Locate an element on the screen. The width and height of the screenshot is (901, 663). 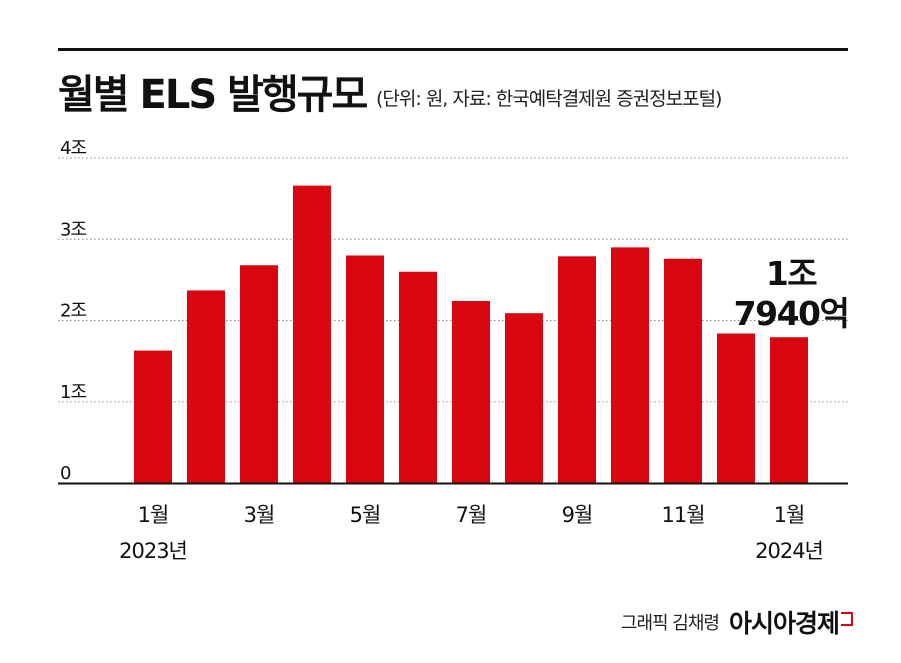
credit: 그래픽 김채령 아시아경제 is located at coordinates (737, 622).